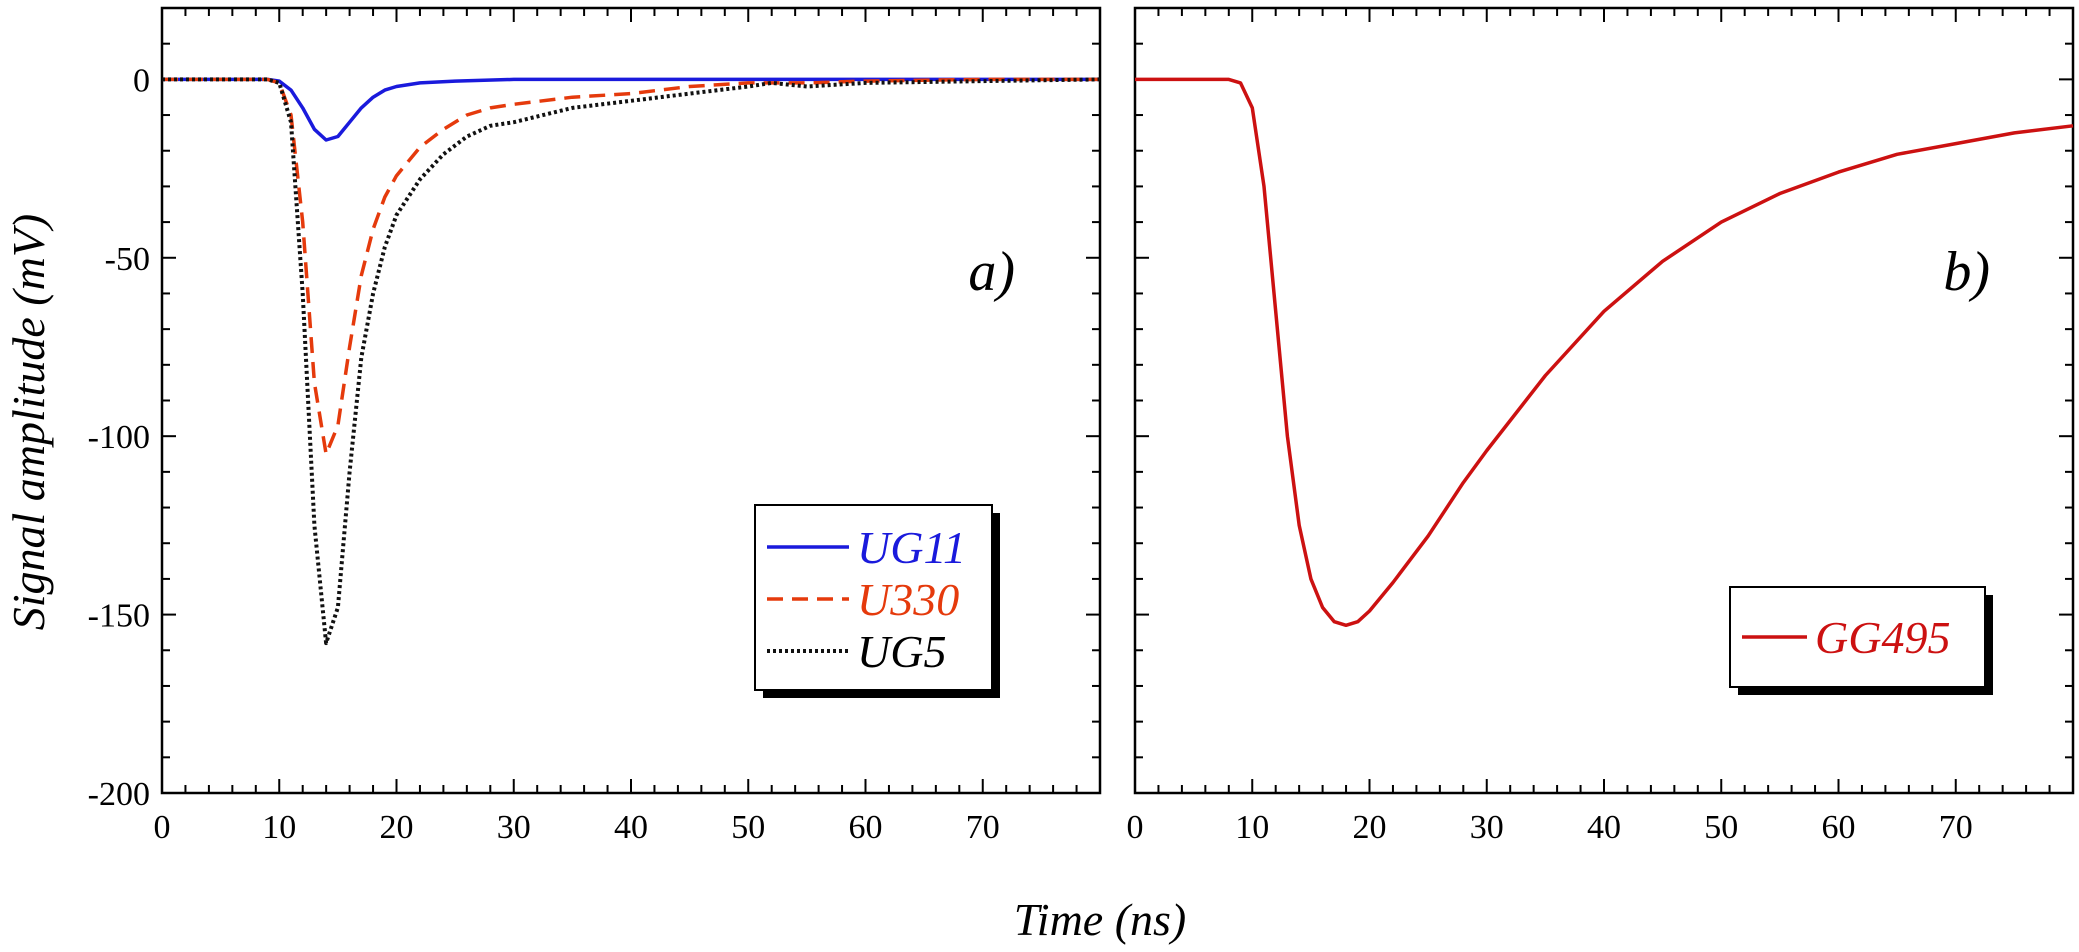 This screenshot has height=952, width=2079. What do you see at coordinates (911, 547) in the screenshot?
I see `legend-label: UG11` at bounding box center [911, 547].